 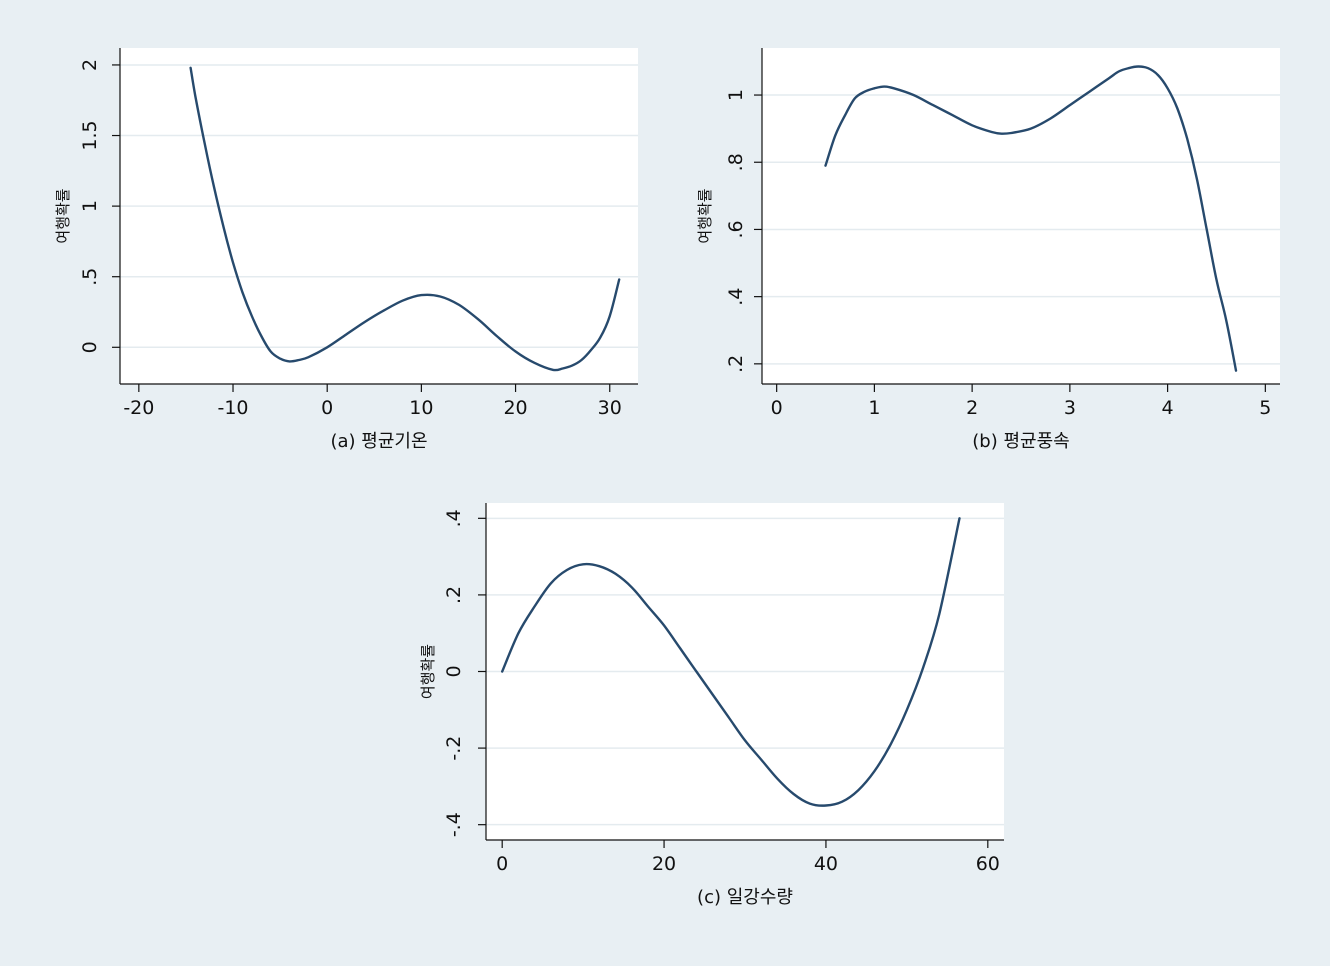 I want to click on y-tick-label: .5, so click(x=90, y=277).